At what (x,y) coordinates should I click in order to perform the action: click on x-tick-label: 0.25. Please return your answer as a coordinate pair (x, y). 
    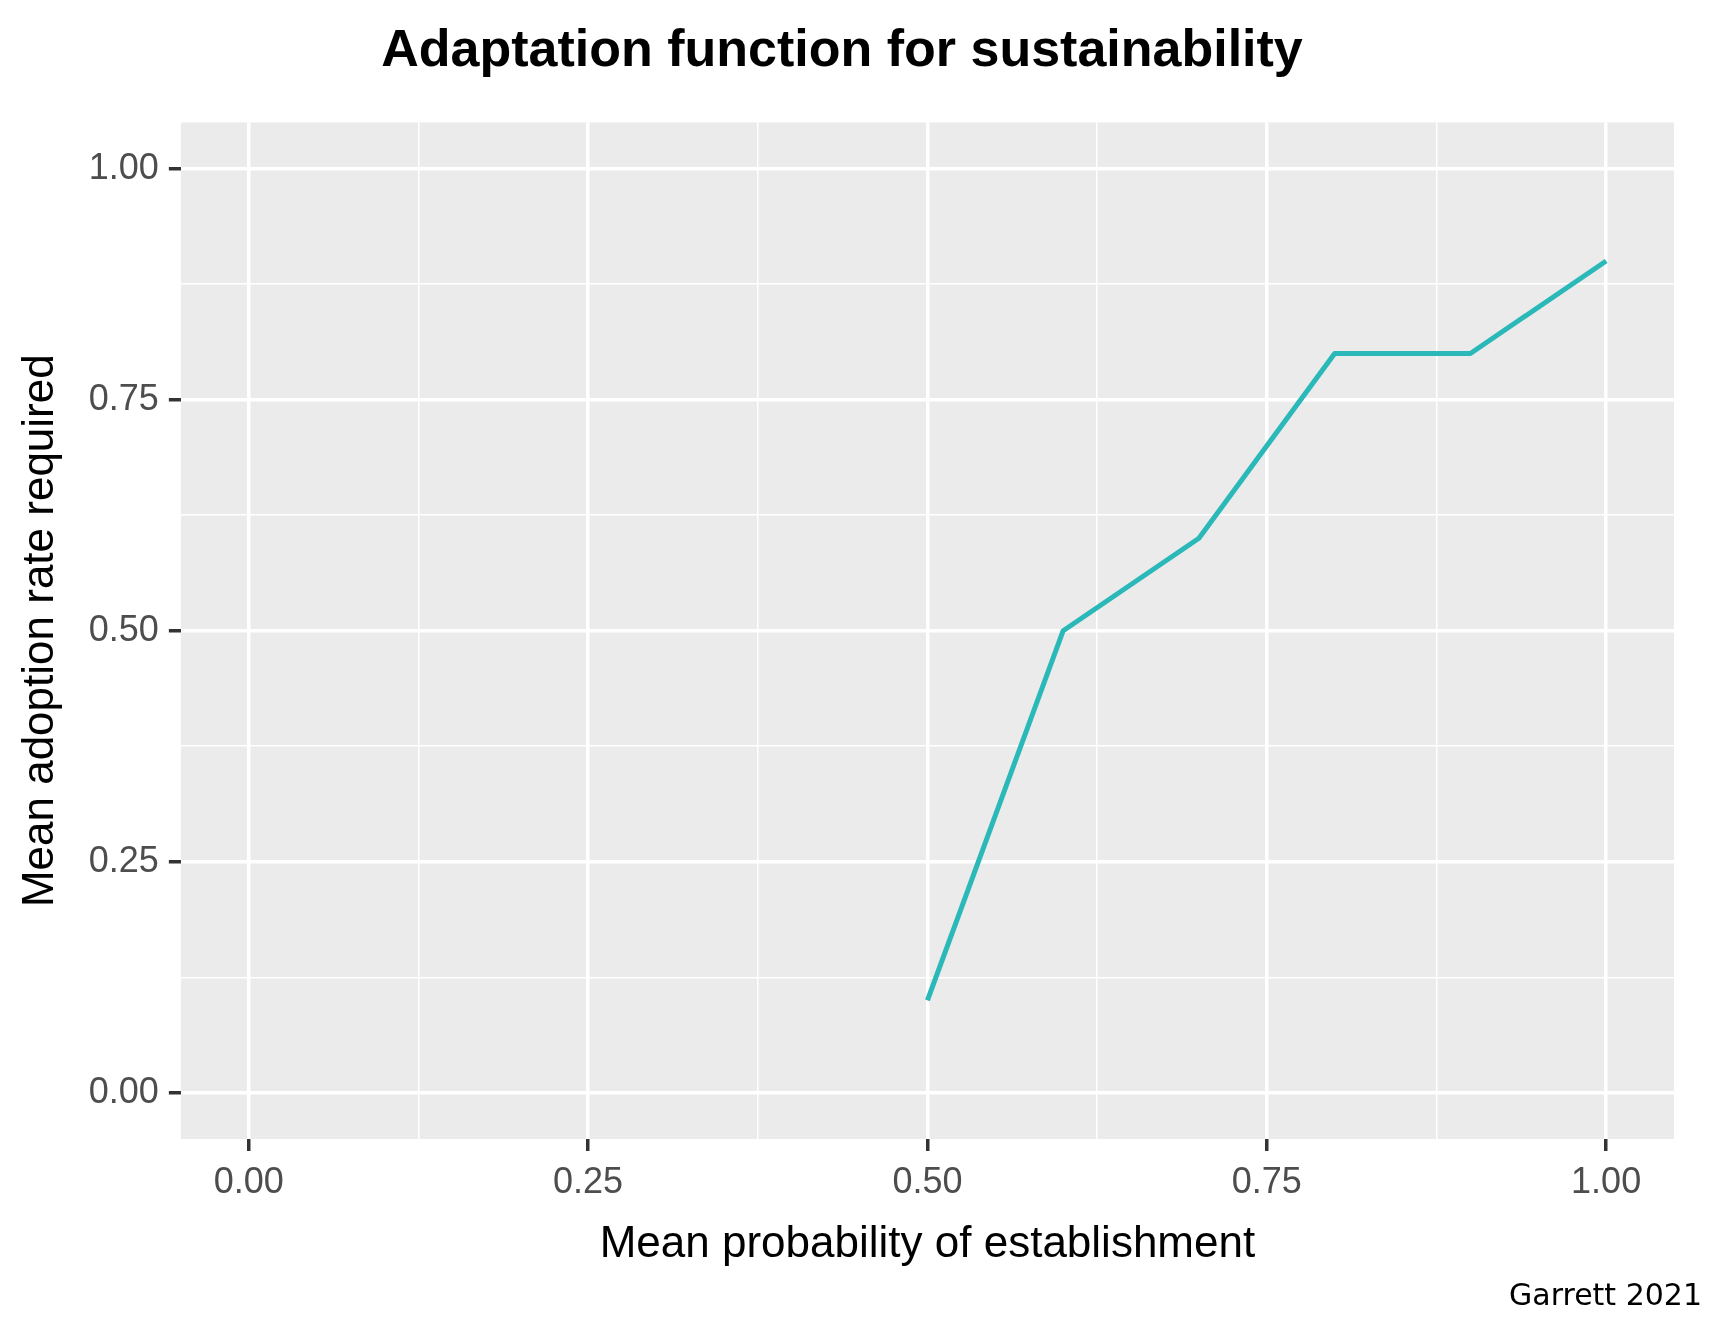
    Looking at the image, I should click on (588, 1180).